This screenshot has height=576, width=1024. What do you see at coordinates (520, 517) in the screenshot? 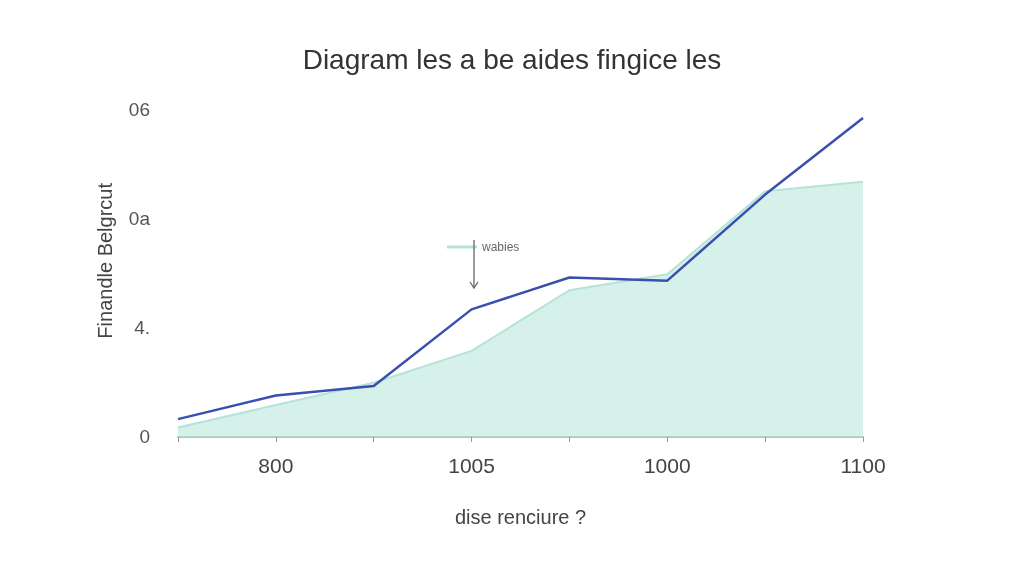
I see `x-axis-title: dise renciure ?` at bounding box center [520, 517].